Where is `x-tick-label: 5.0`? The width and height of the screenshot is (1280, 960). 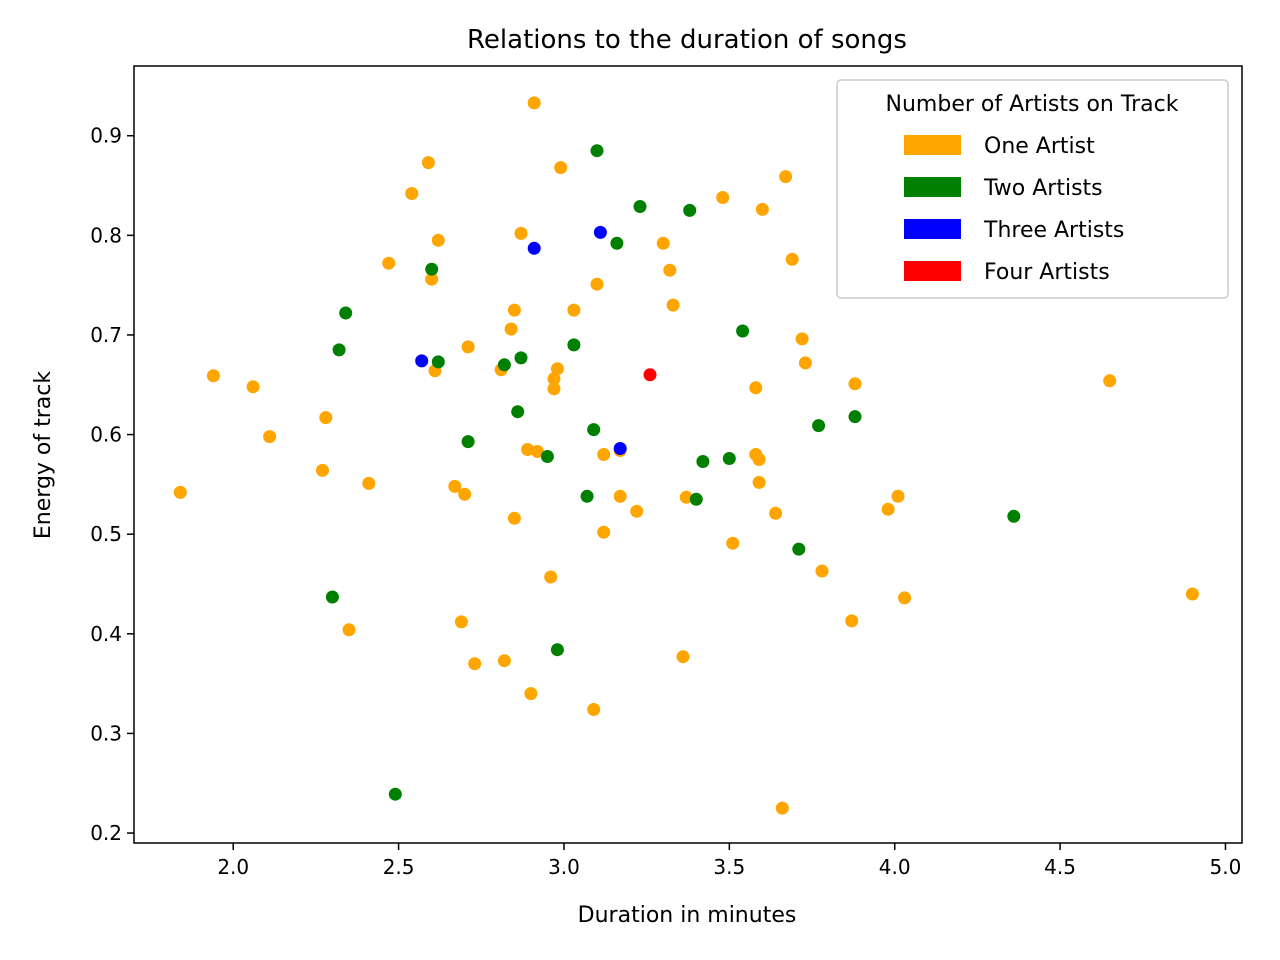
x-tick-label: 5.0 is located at coordinates (1226, 867).